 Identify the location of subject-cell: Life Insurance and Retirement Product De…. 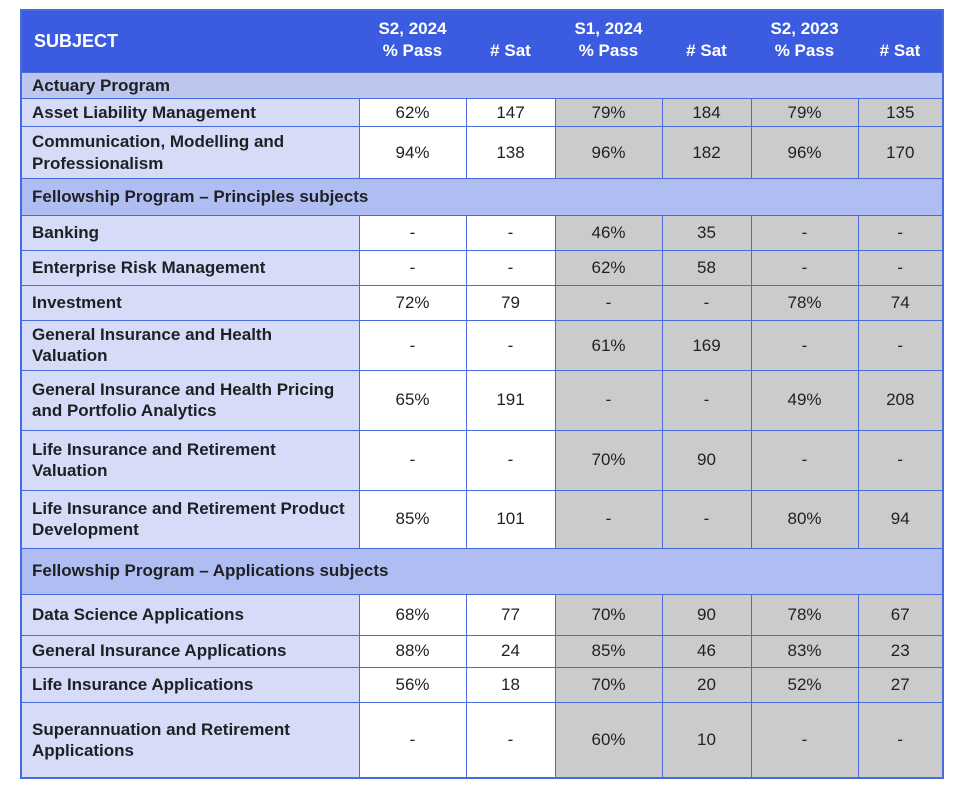
(190, 519).